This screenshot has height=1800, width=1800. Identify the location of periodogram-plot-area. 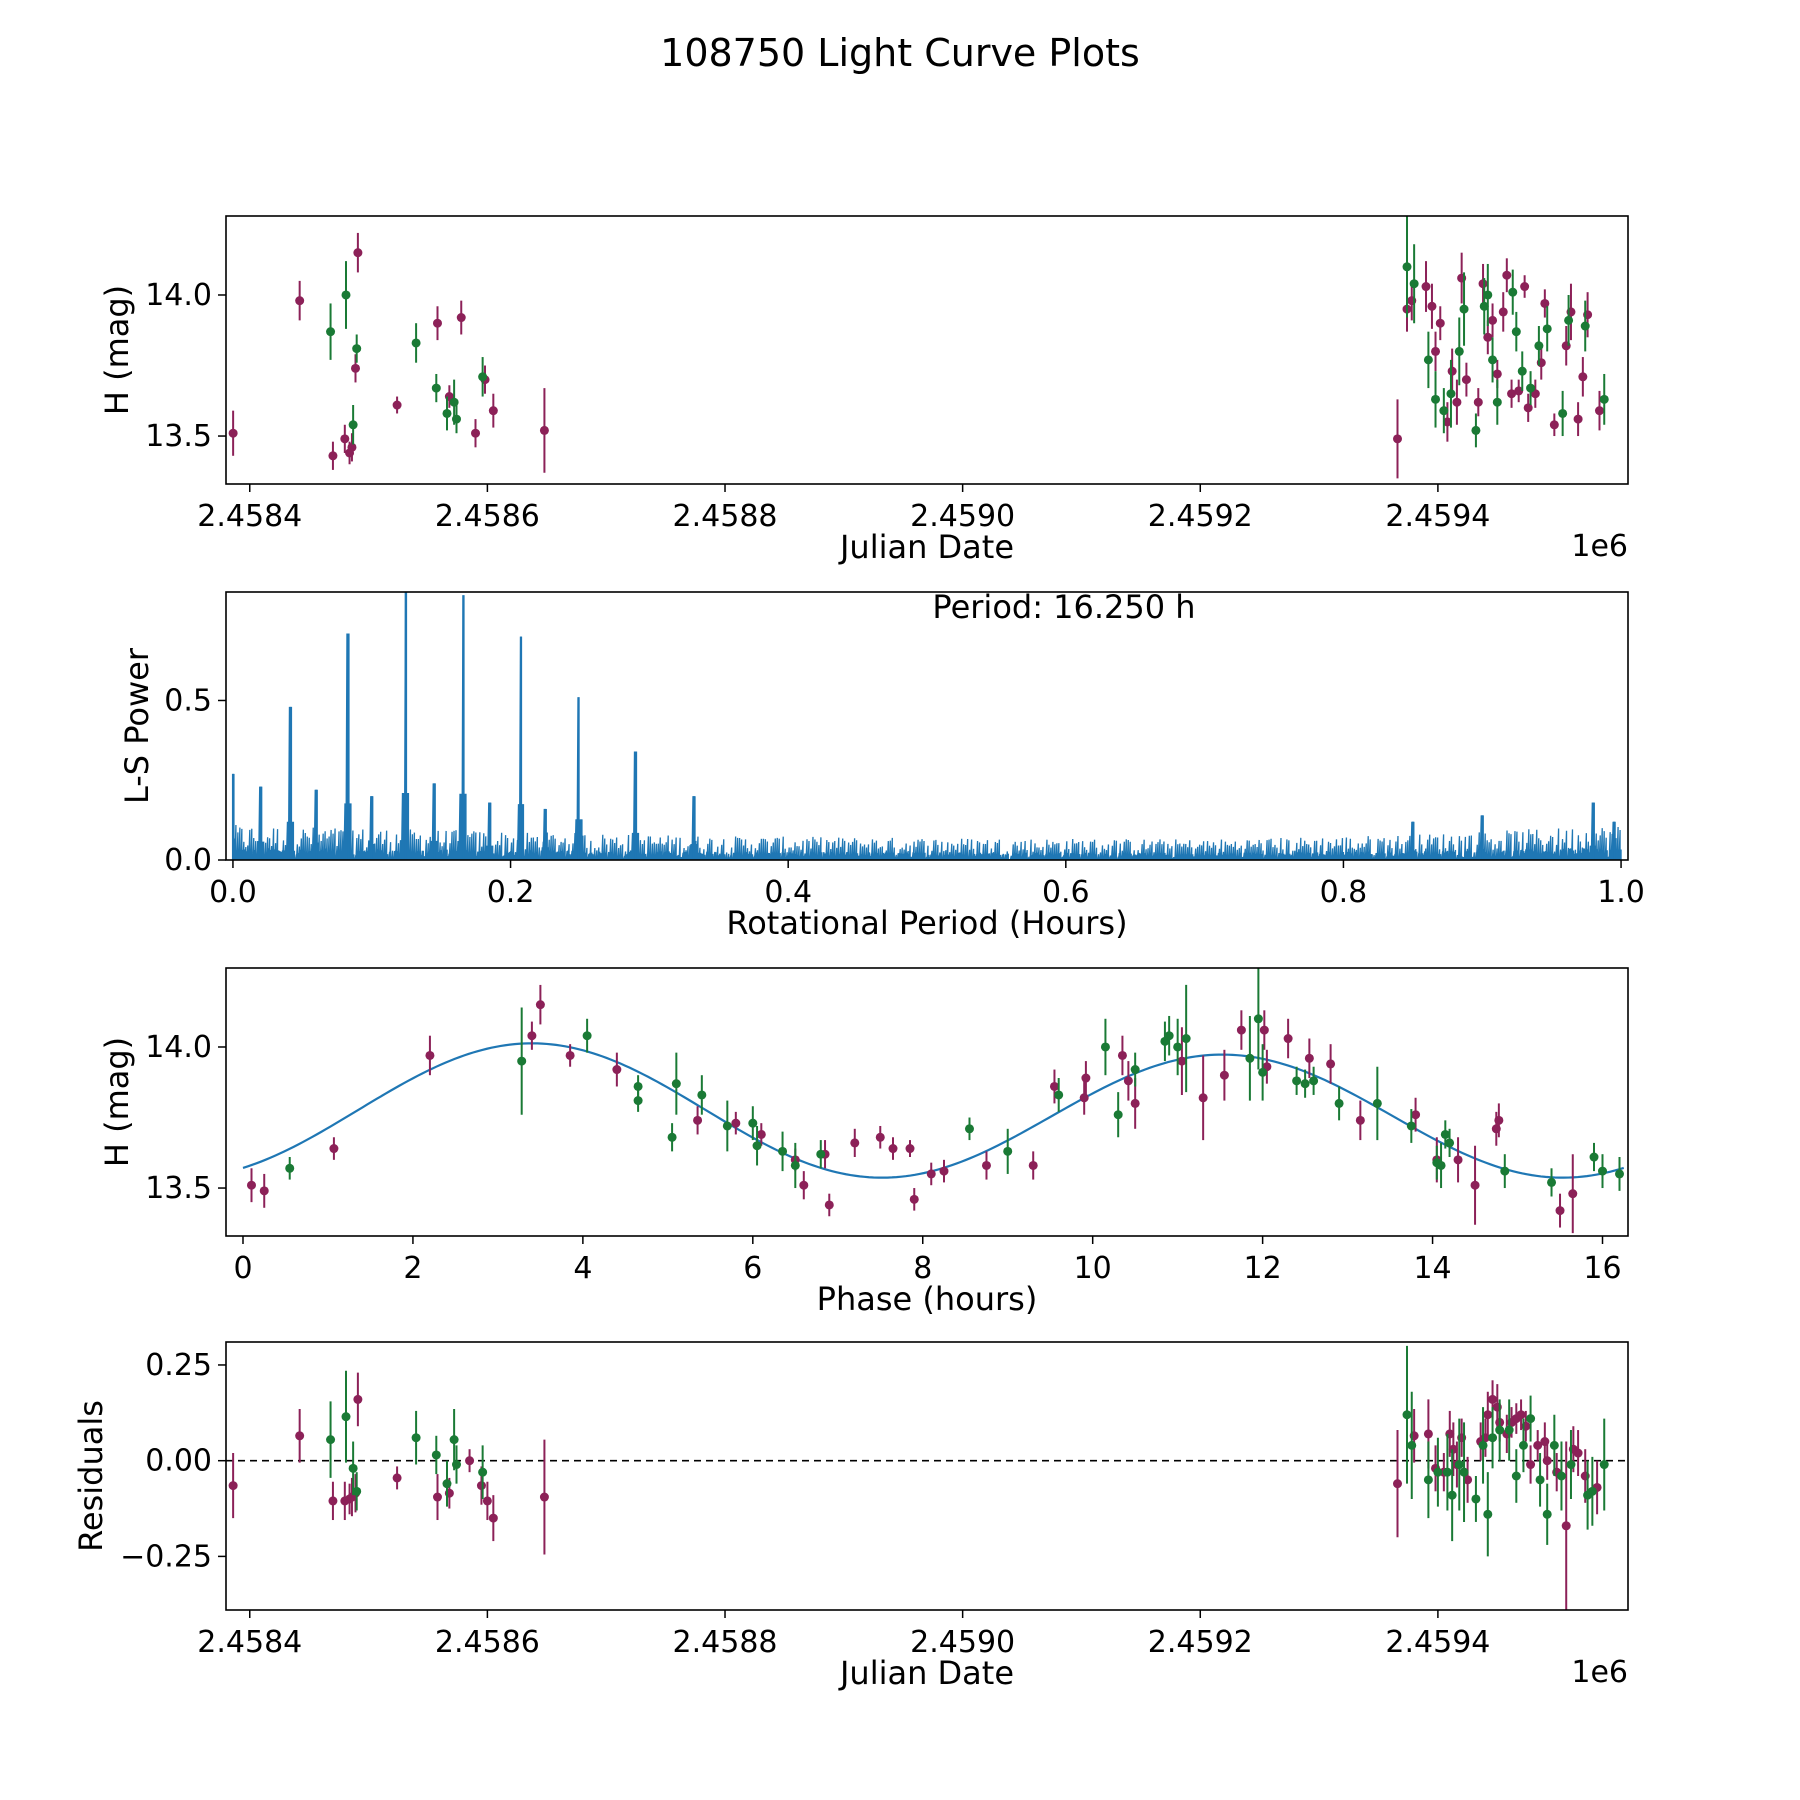
(926, 726).